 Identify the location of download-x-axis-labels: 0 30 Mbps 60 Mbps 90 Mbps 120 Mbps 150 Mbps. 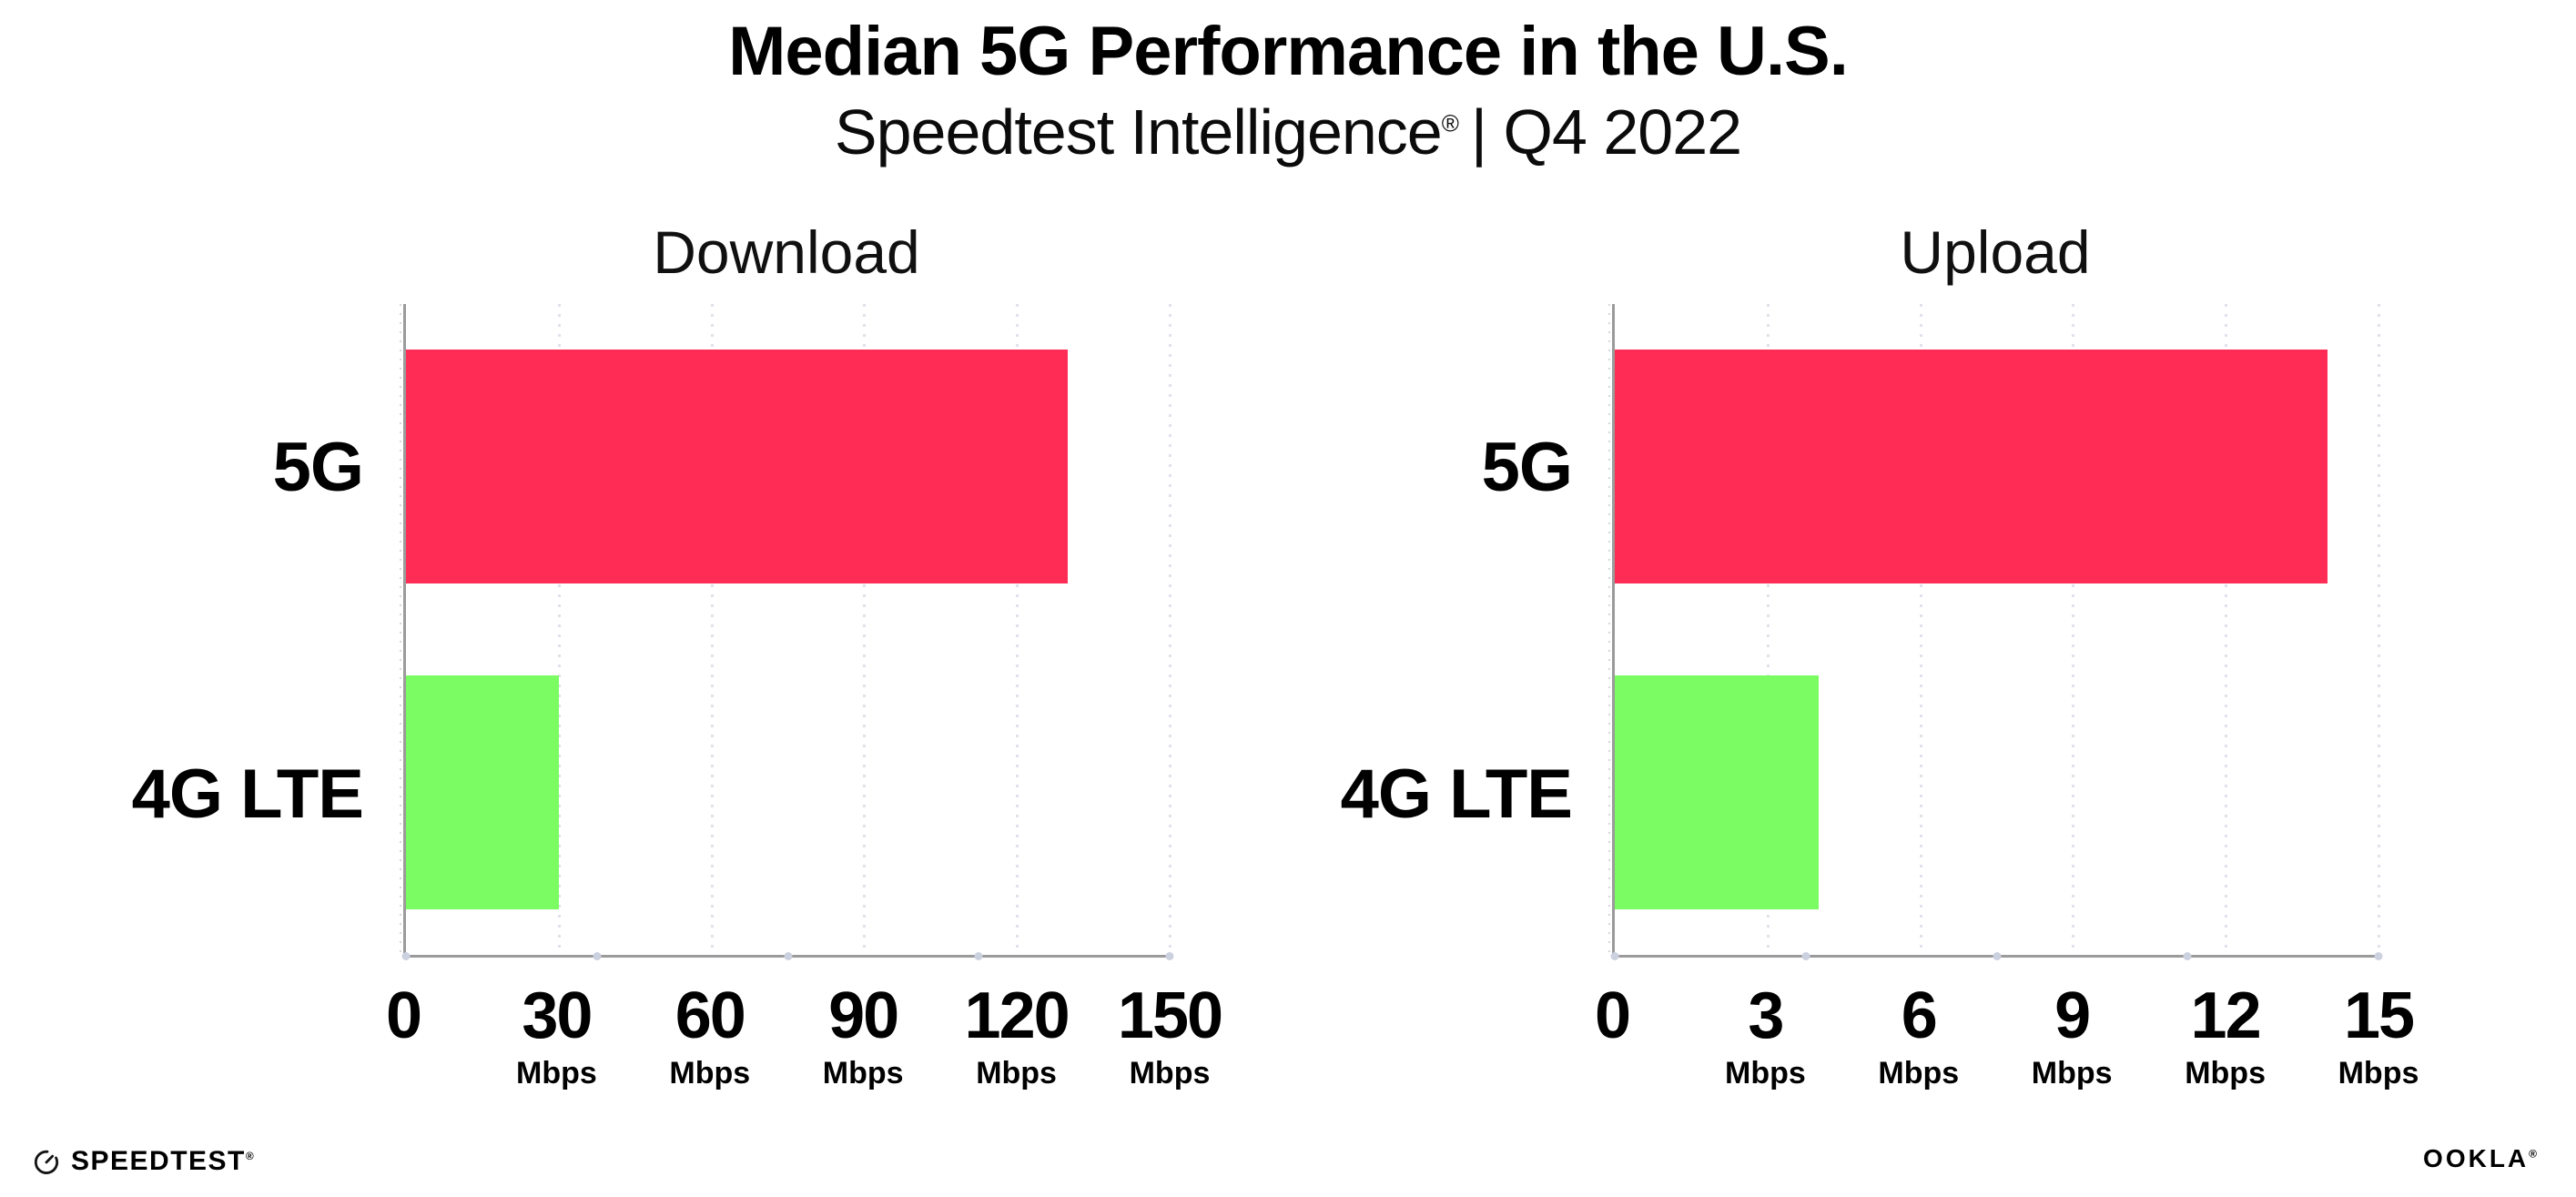
(804, 1030).